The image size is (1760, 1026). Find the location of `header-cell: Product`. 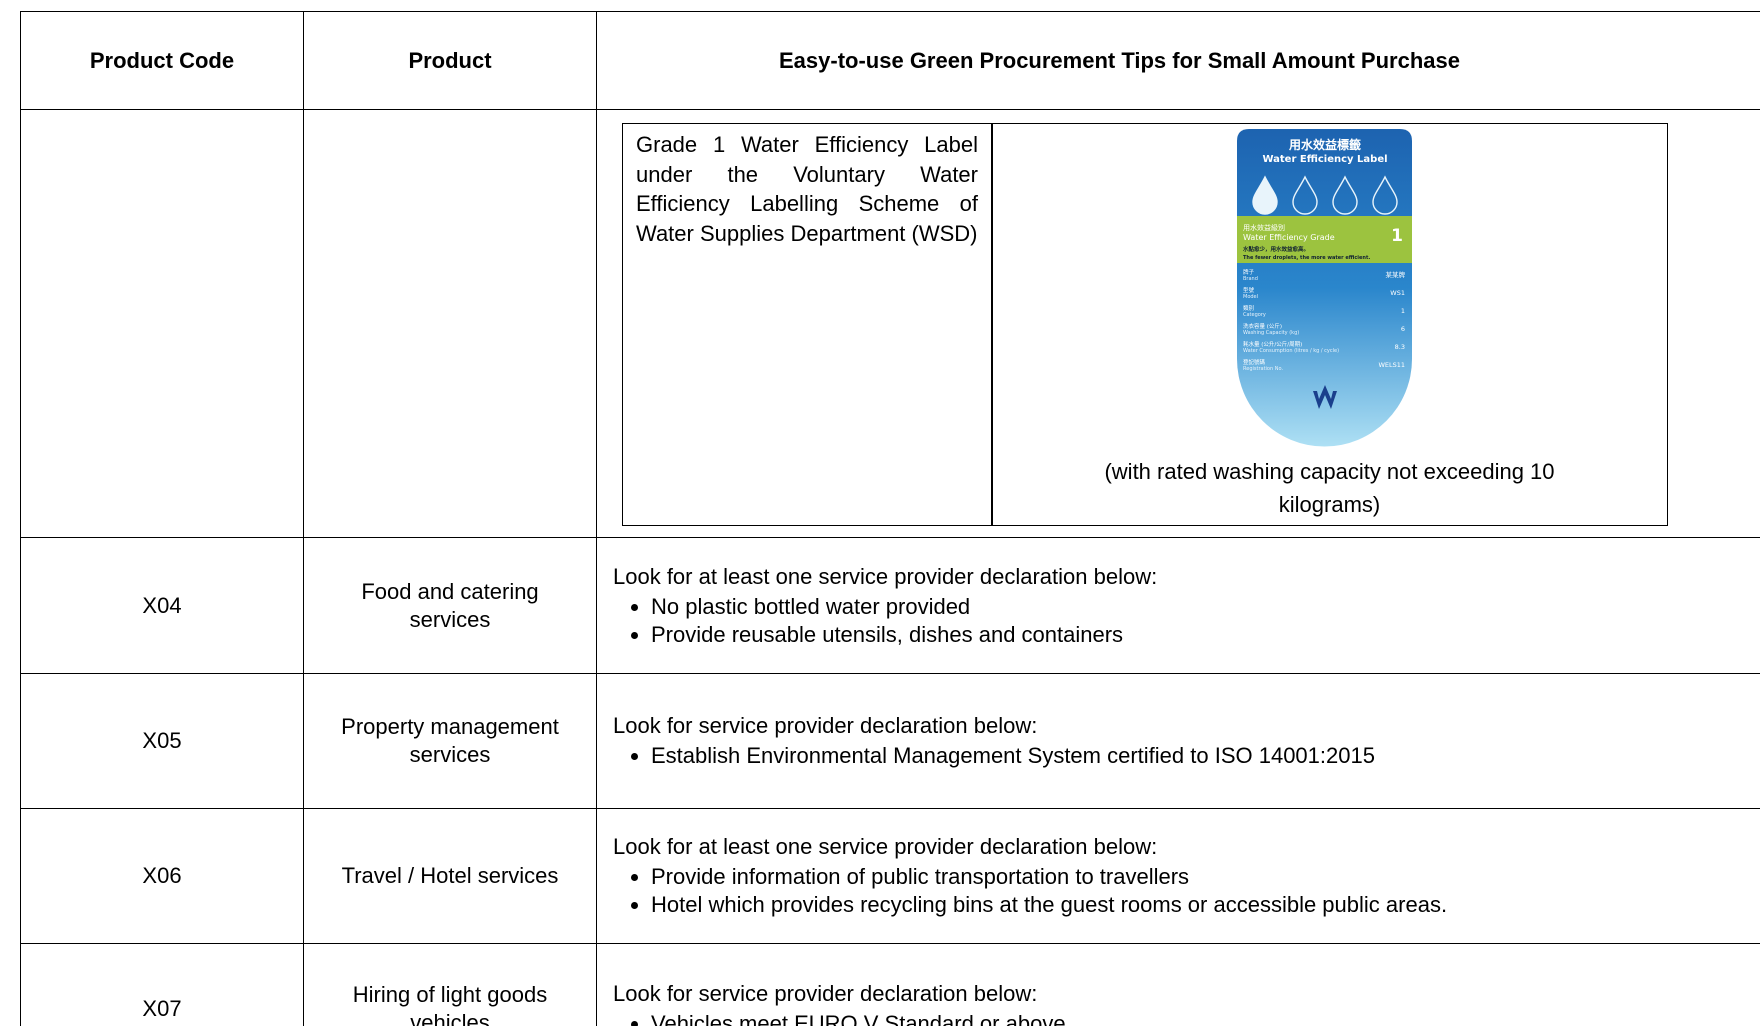

header-cell: Product is located at coordinates (449, 60).